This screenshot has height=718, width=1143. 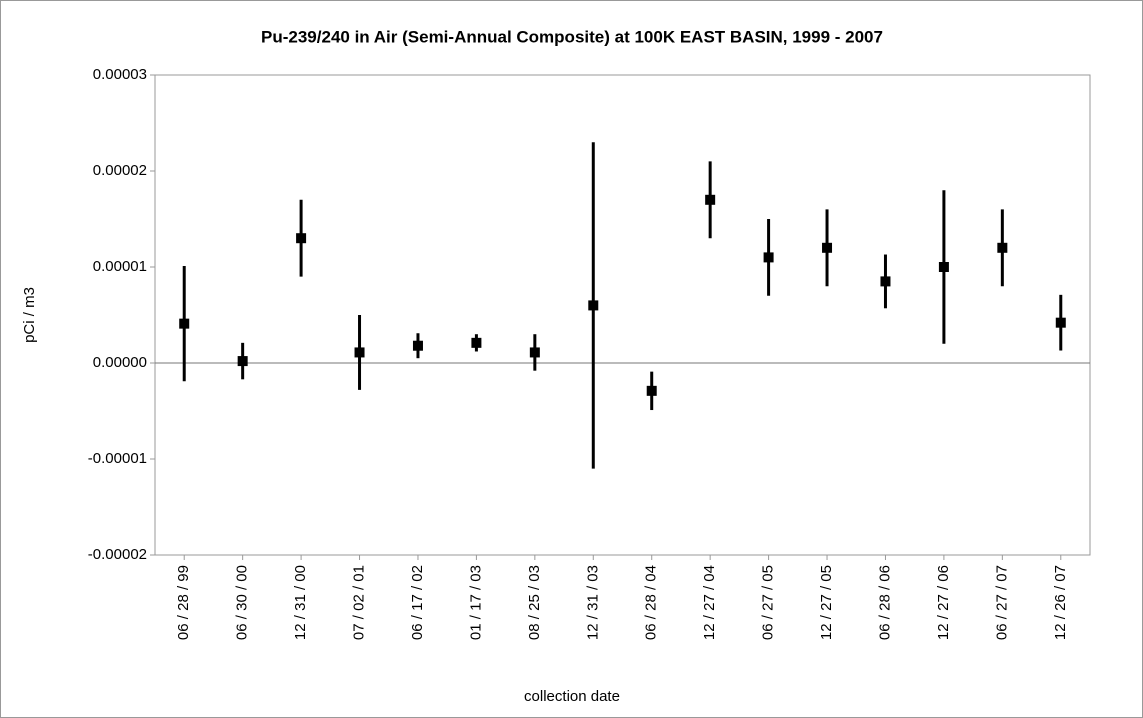 I want to click on x-tick-label: 12 / 27 / 04, so click(x=709, y=602).